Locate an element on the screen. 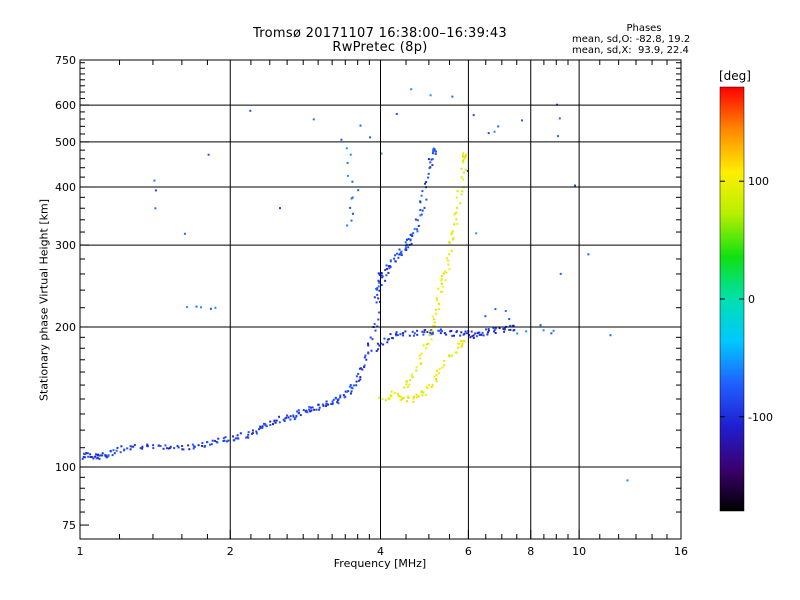  y-tick-label: 200 is located at coordinates (65, 327).